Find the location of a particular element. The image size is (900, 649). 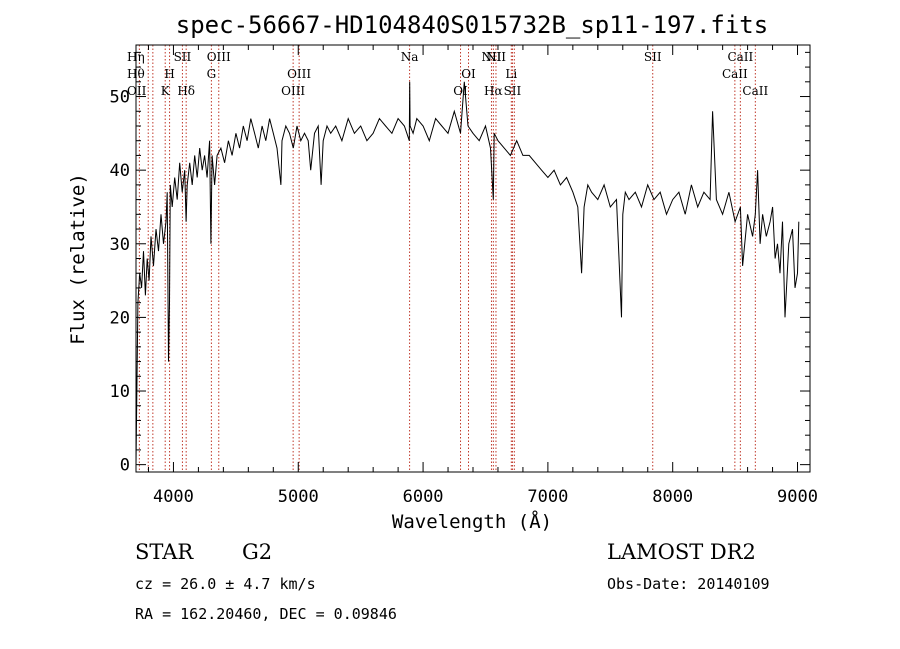

redshift-readout: cz = 26.0 ± 4.7 km/s is located at coordinates (225, 584).